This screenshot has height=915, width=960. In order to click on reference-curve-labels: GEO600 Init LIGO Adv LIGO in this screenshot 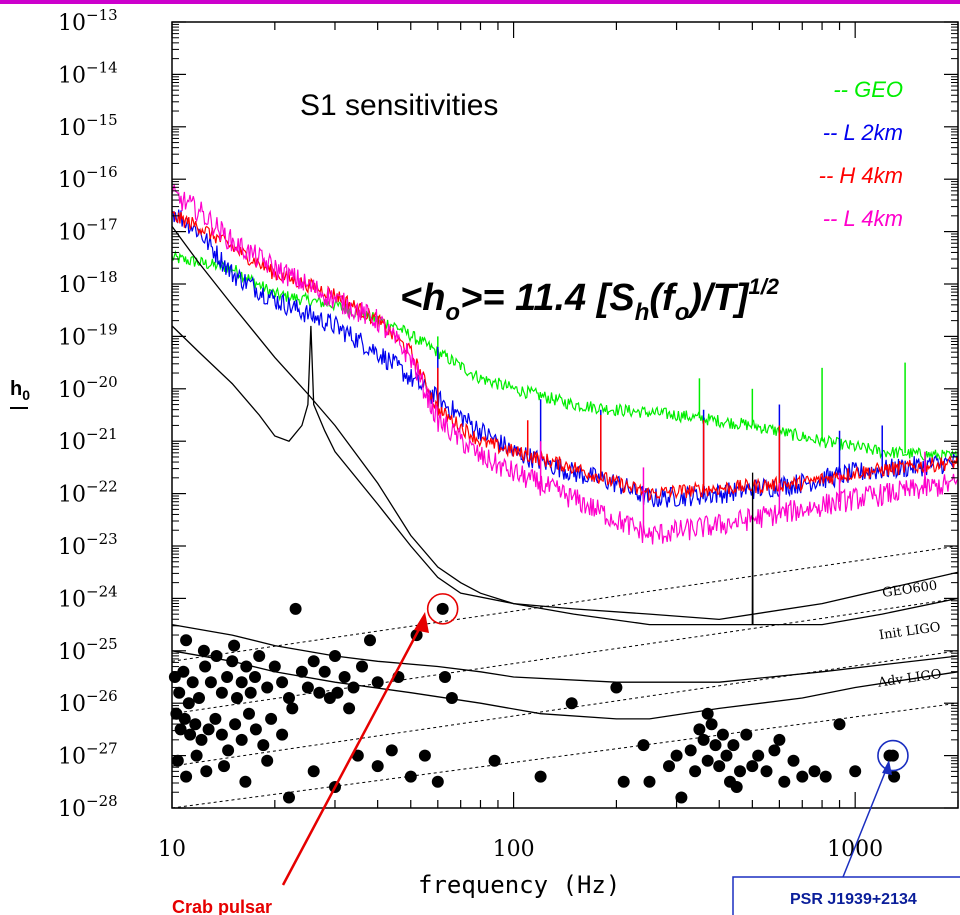, I will do `click(909, 634)`.